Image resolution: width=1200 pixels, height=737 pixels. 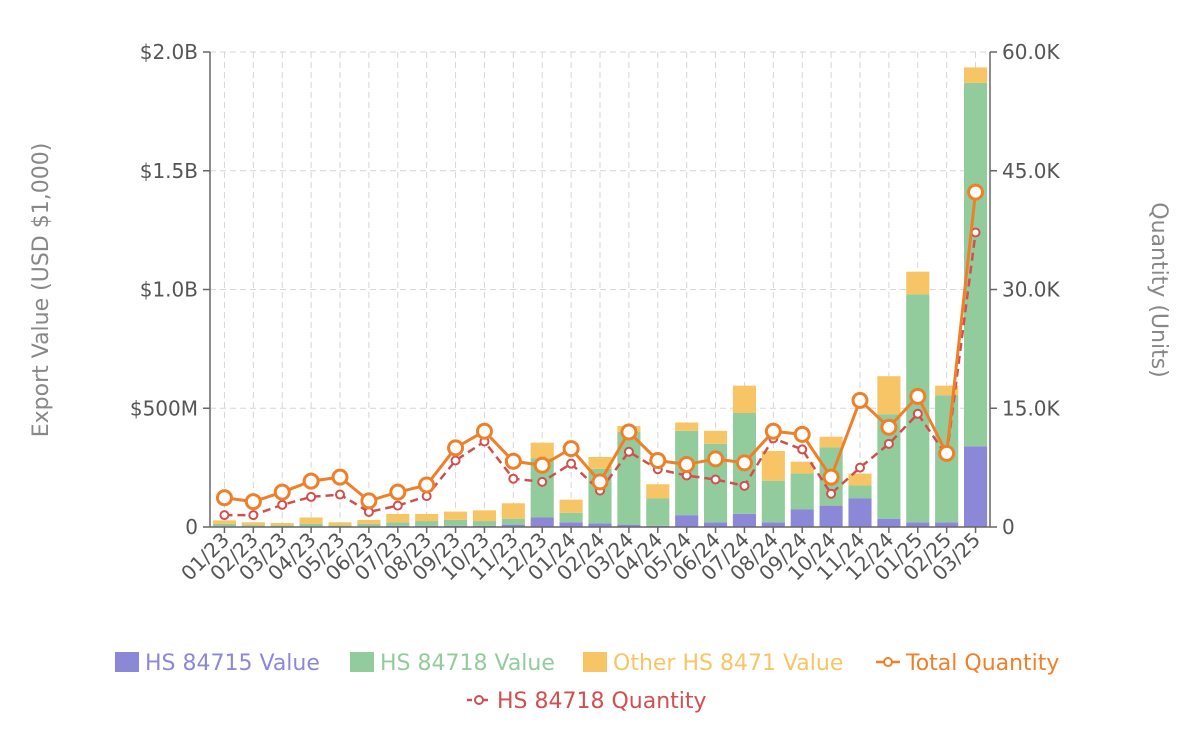 What do you see at coordinates (169, 52) in the screenshot?
I see `left-tick-label-4: $2.0B` at bounding box center [169, 52].